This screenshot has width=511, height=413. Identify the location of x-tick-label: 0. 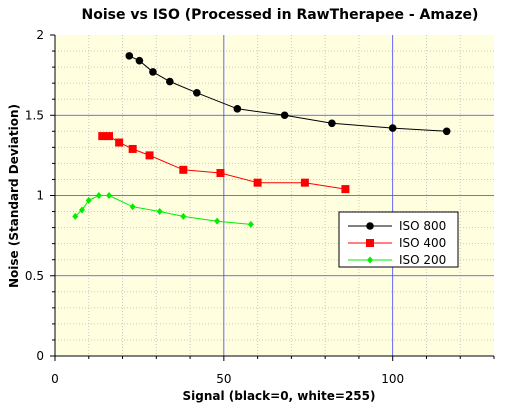
(55, 379).